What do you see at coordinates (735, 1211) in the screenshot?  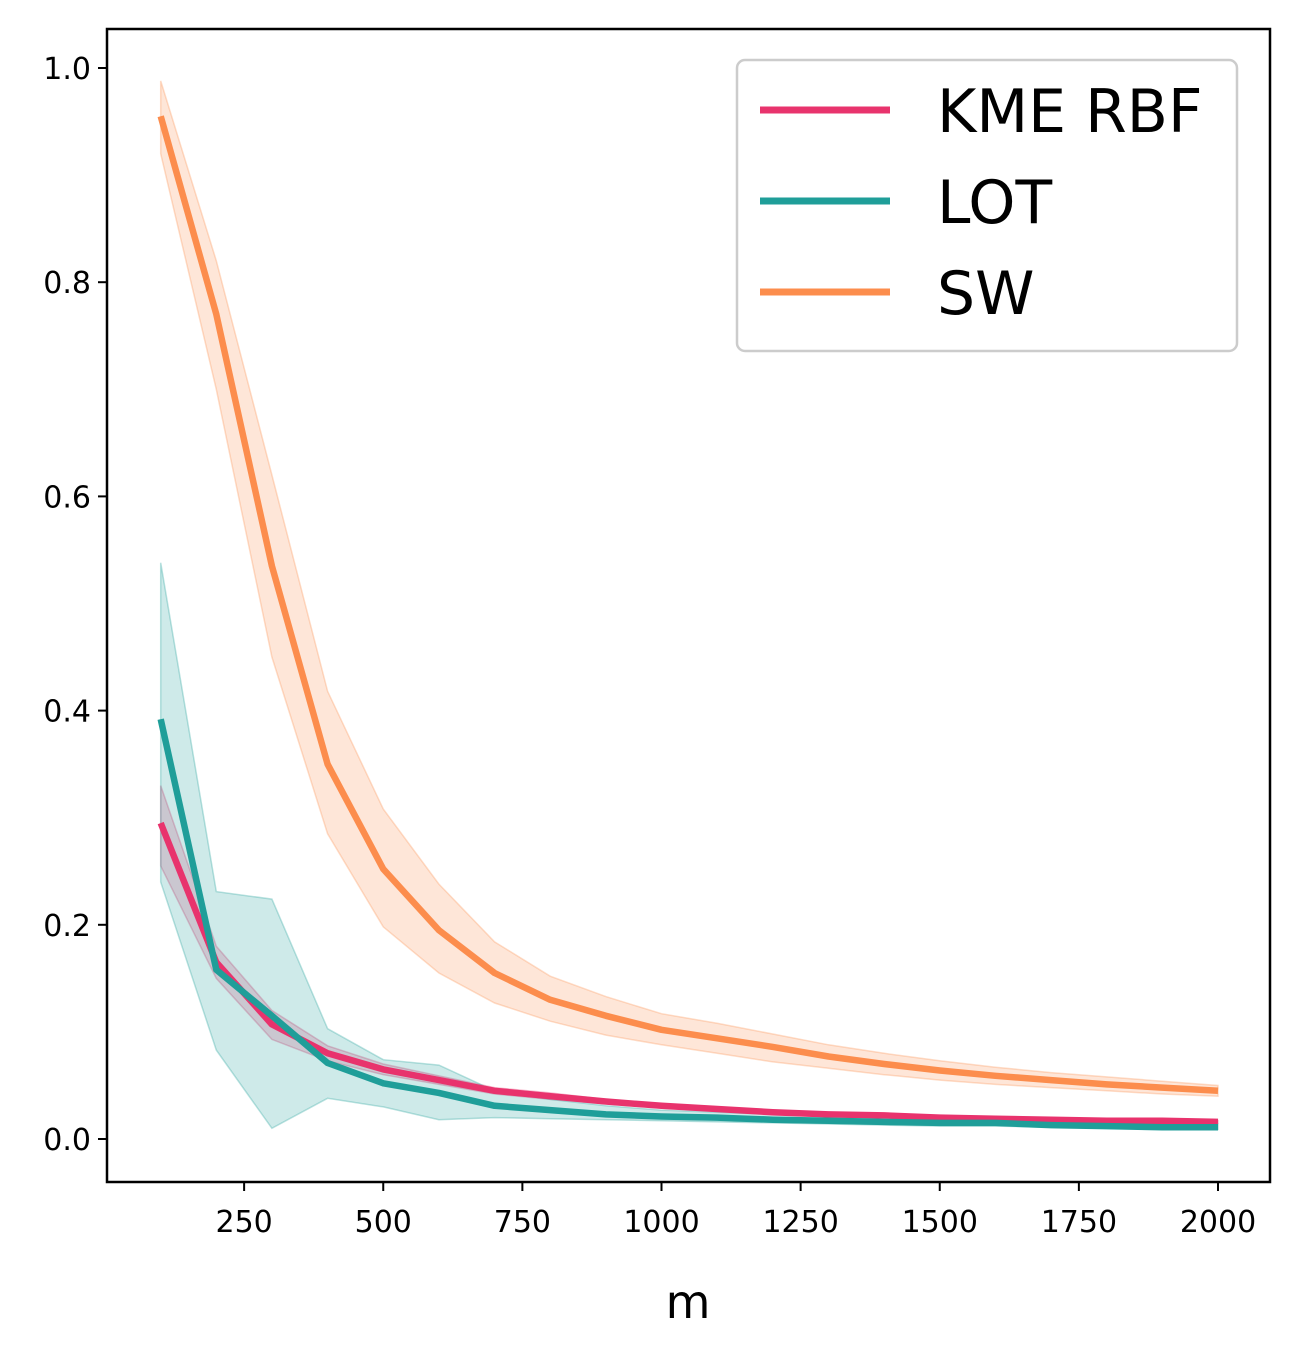 I see `x-axis: 250 500 750 1000 1250 1500 1750 2000` at bounding box center [735, 1211].